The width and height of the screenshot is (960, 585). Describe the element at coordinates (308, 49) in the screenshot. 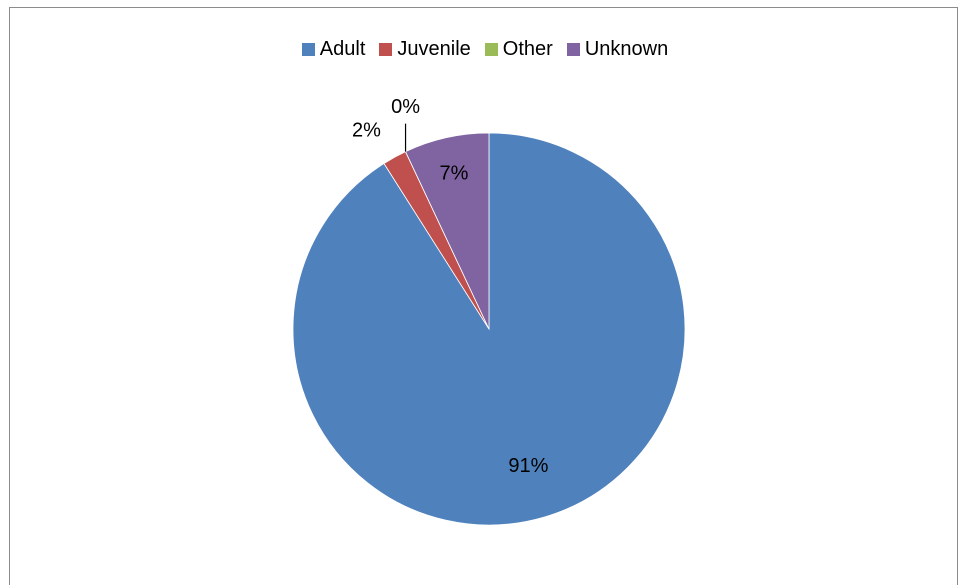

I see `legend-swatch-adult` at that location.